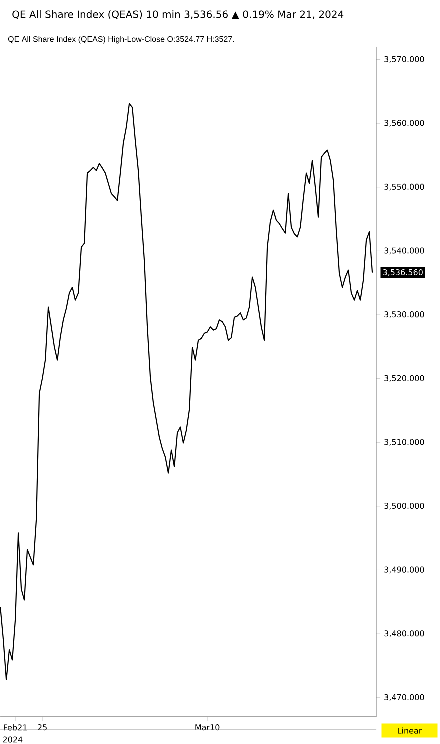 The image size is (440, 744). What do you see at coordinates (121, 40) in the screenshot?
I see `chart-subtitle: QE All Share Index (QEAS) High-Low-Close O:3524.77 H:3527.` at bounding box center [121, 40].